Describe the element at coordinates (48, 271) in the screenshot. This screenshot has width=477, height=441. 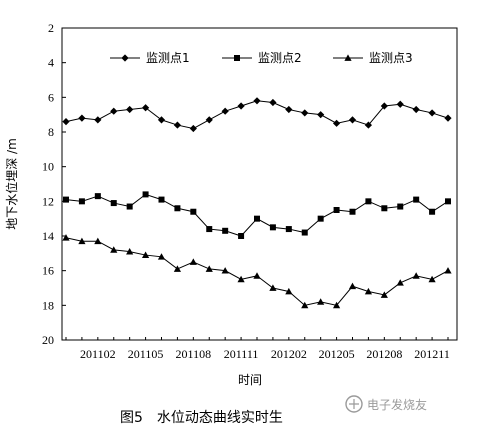
I see `y-tick-label: 16` at that location.